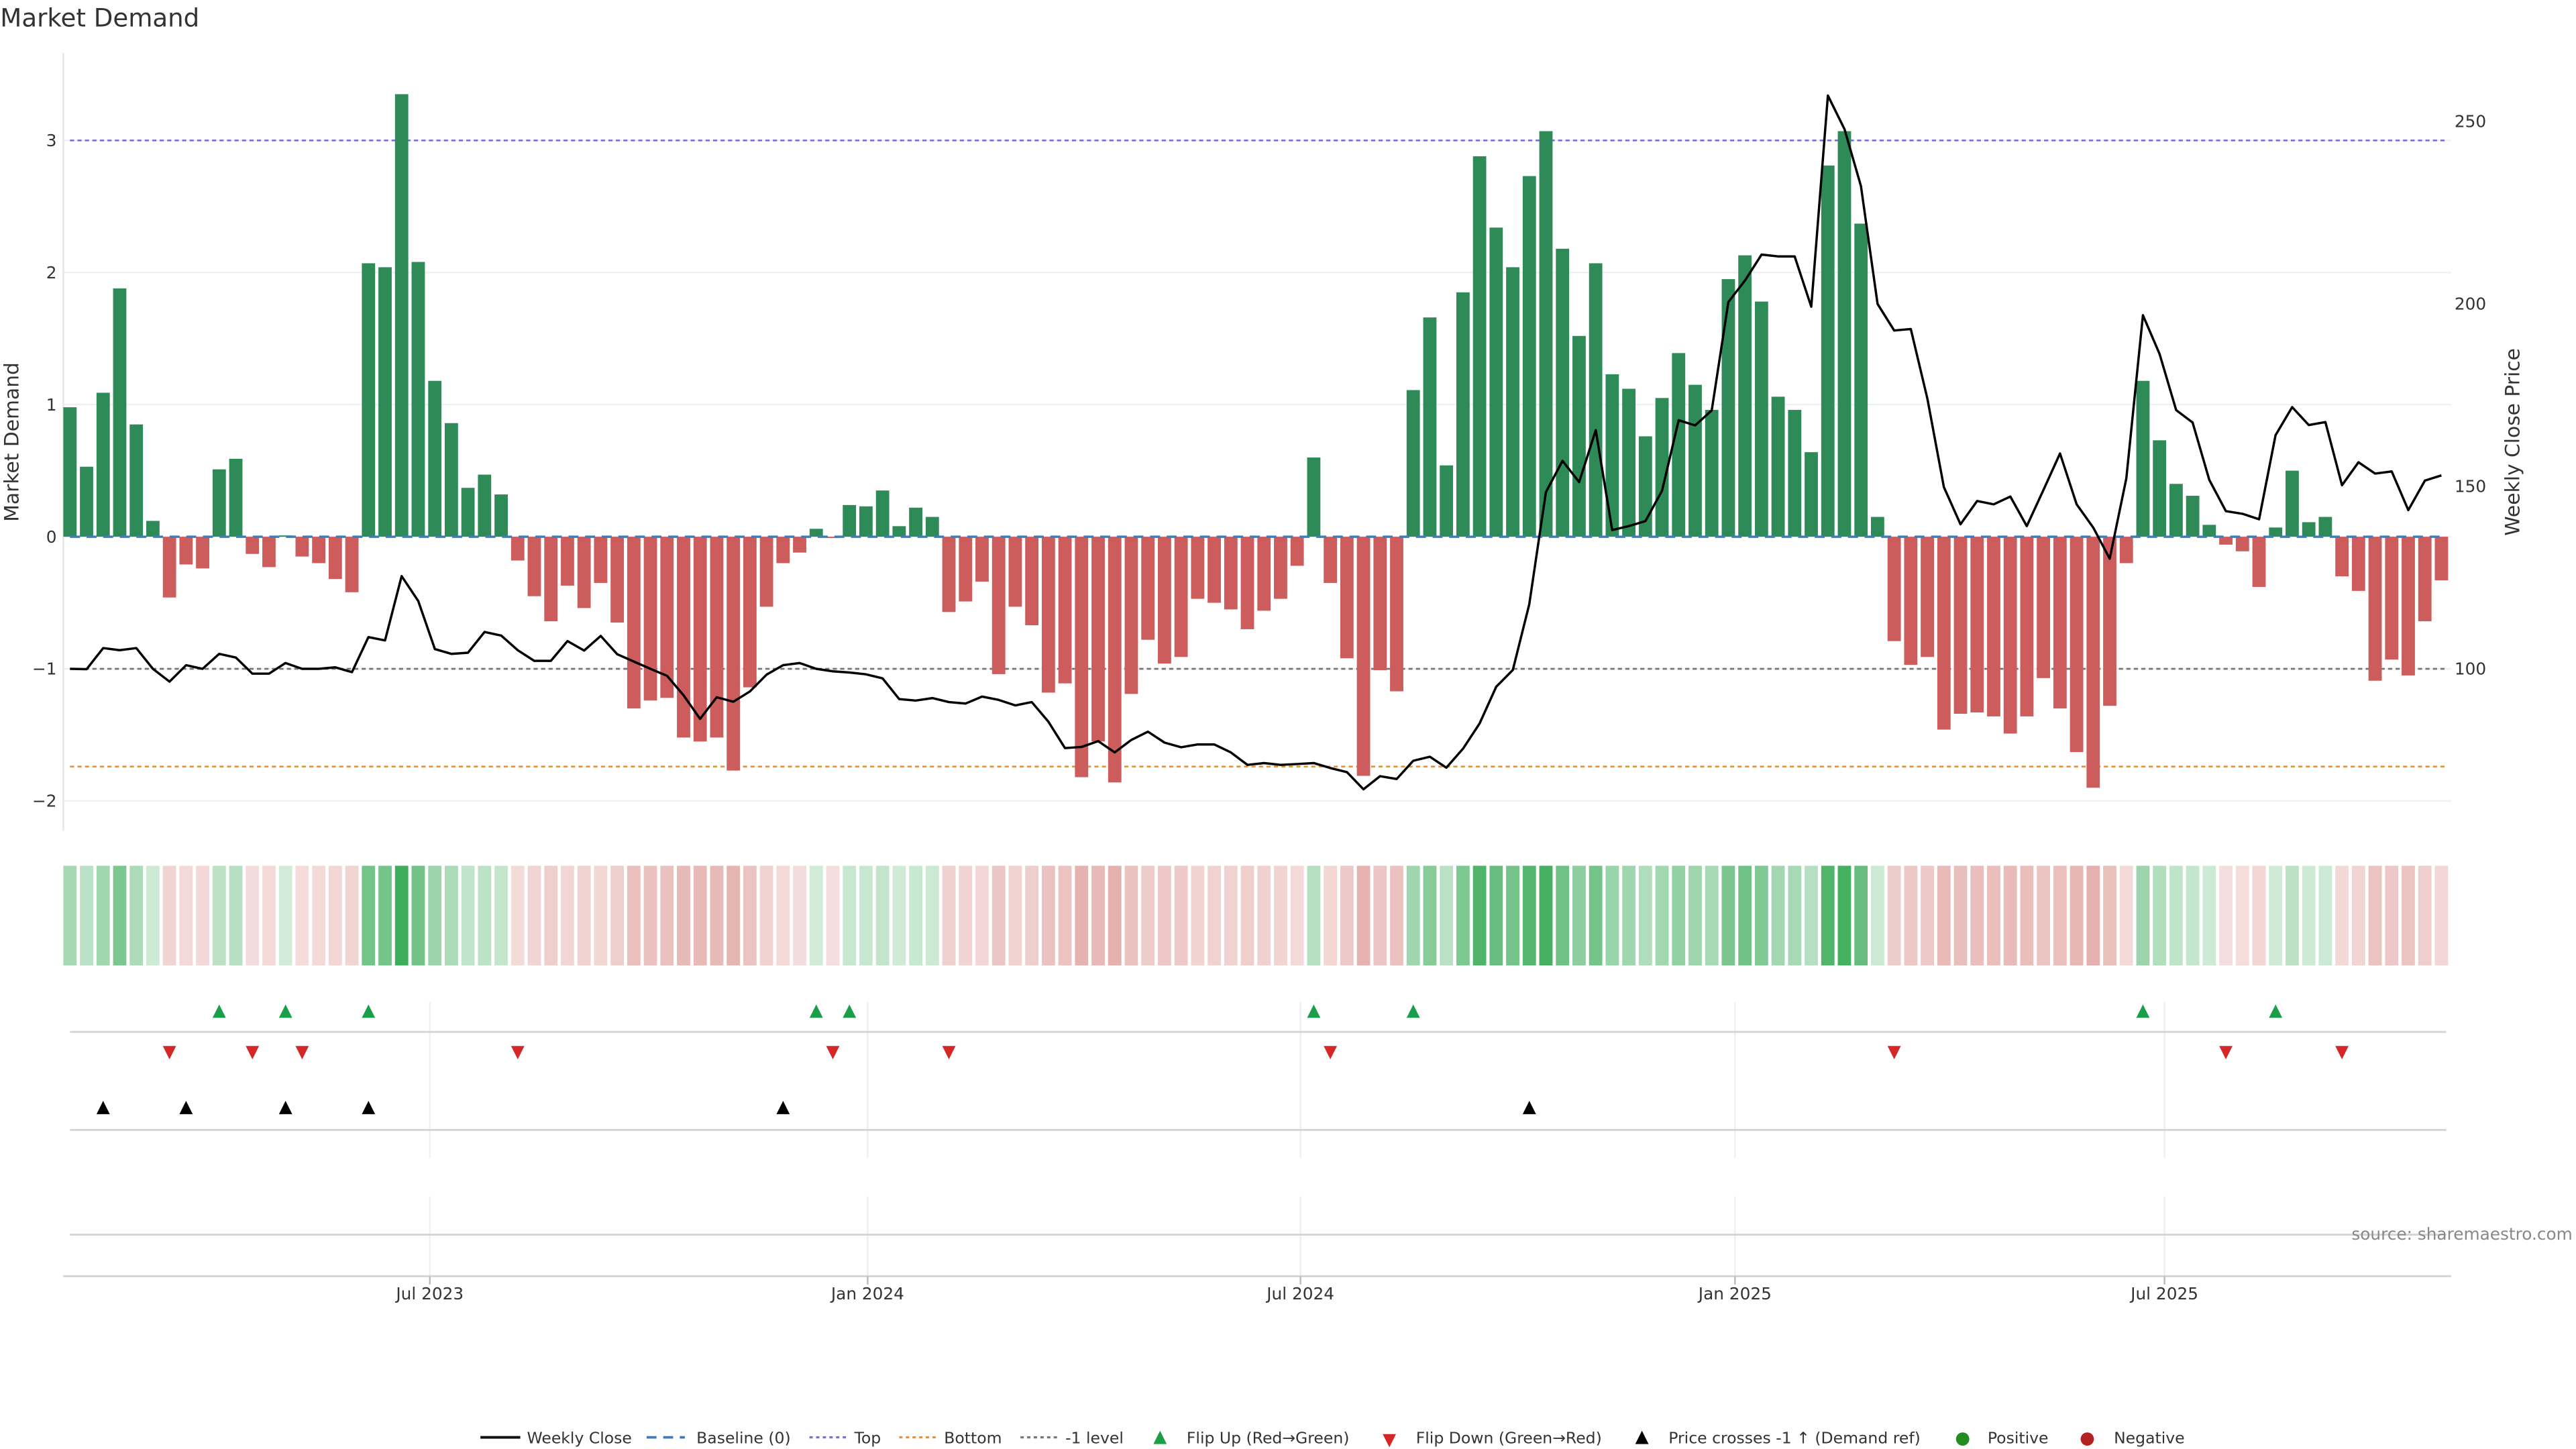  Describe the element at coordinates (2470, 395) in the screenshot. I see `y2-axis-ticks: 250 200 150 100` at that location.